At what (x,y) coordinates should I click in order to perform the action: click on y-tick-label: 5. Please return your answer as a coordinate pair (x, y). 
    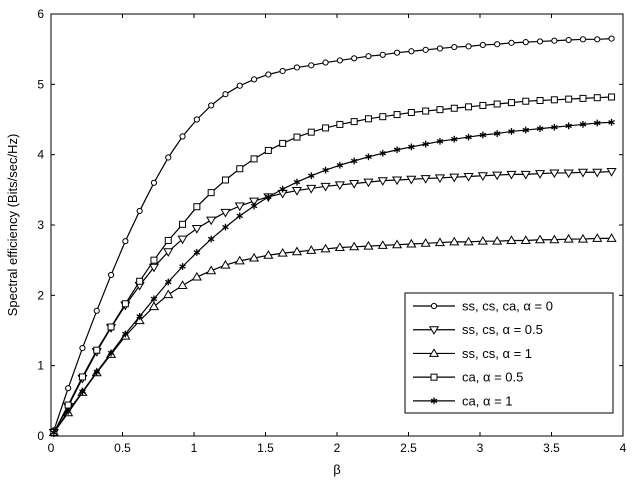
    Looking at the image, I should click on (40, 84).